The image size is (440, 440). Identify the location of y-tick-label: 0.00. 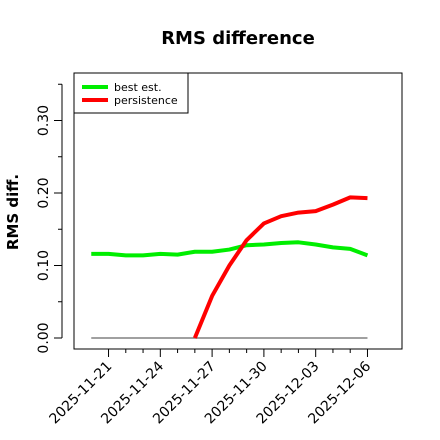
(44, 337).